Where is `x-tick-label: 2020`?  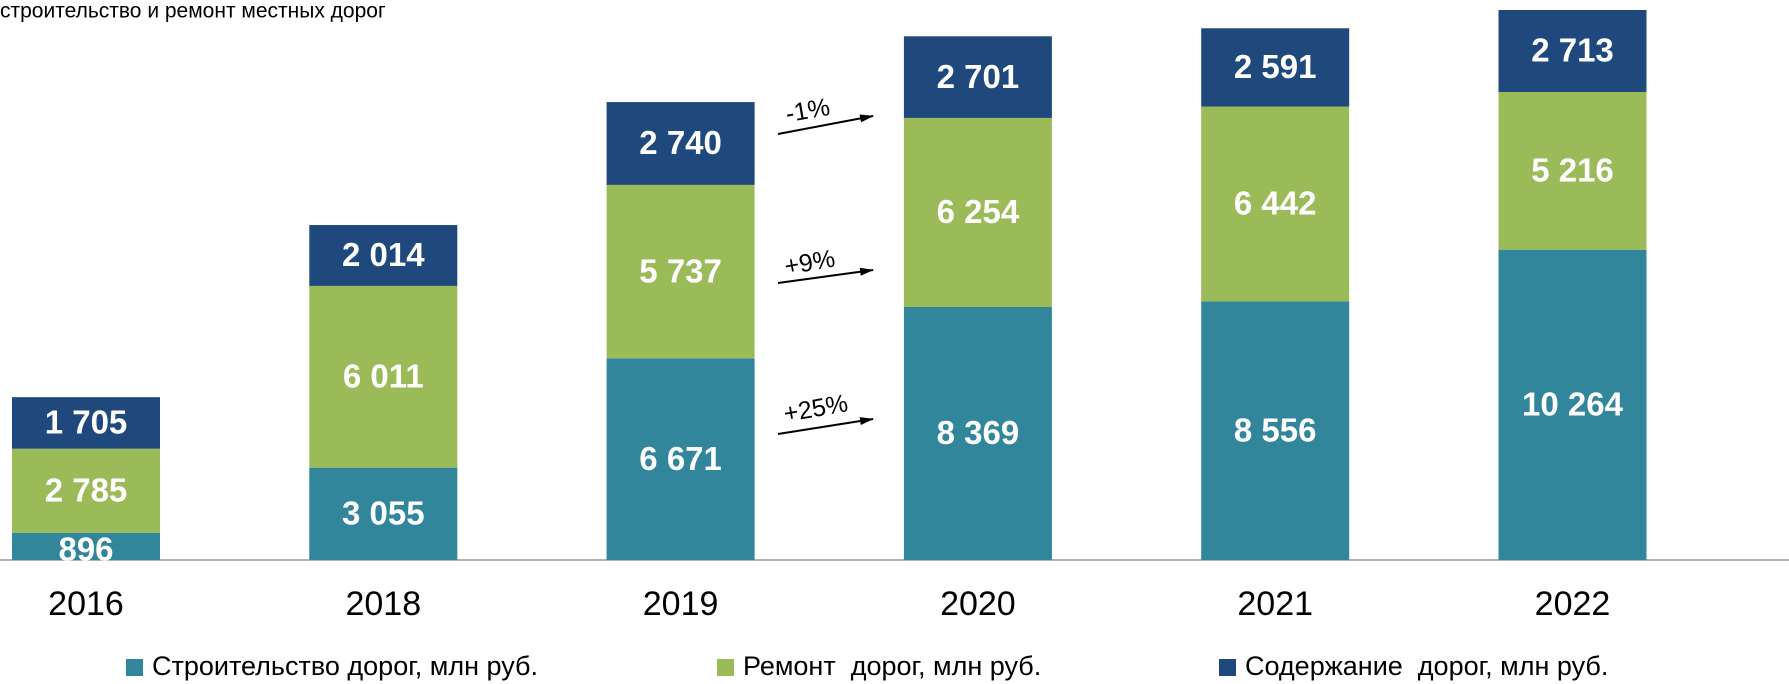
x-tick-label: 2020 is located at coordinates (978, 604).